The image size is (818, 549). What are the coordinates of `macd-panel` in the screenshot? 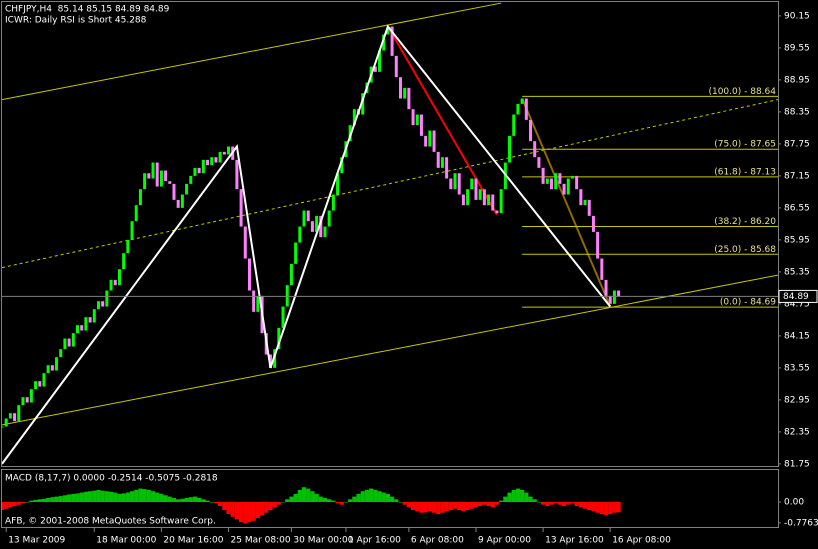 It's located at (390, 498).